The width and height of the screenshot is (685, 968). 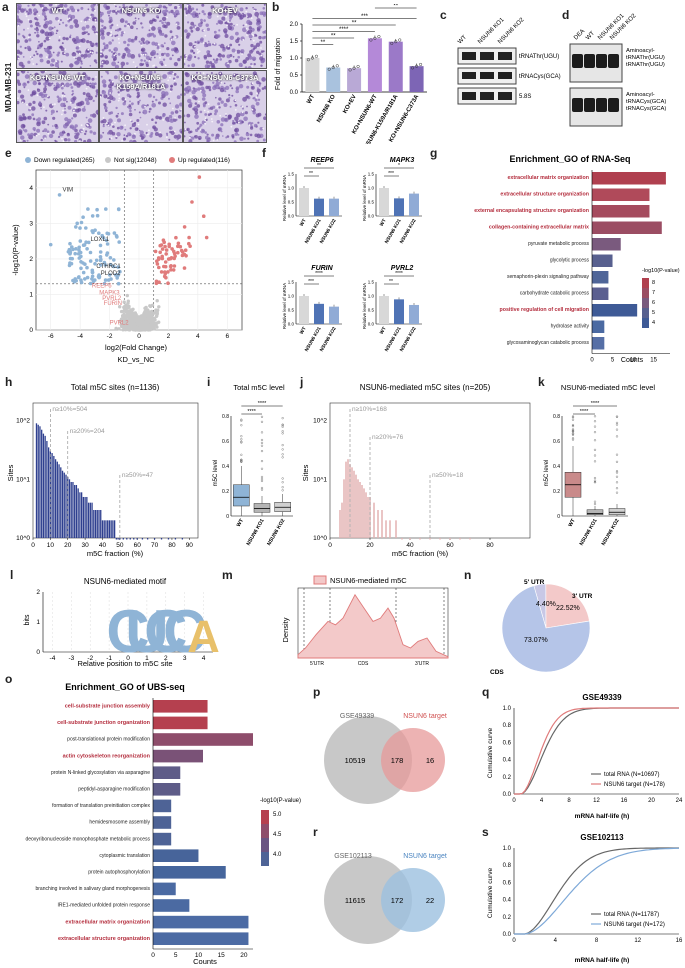 I want to click on box-outlier, so click(x=595, y=504).